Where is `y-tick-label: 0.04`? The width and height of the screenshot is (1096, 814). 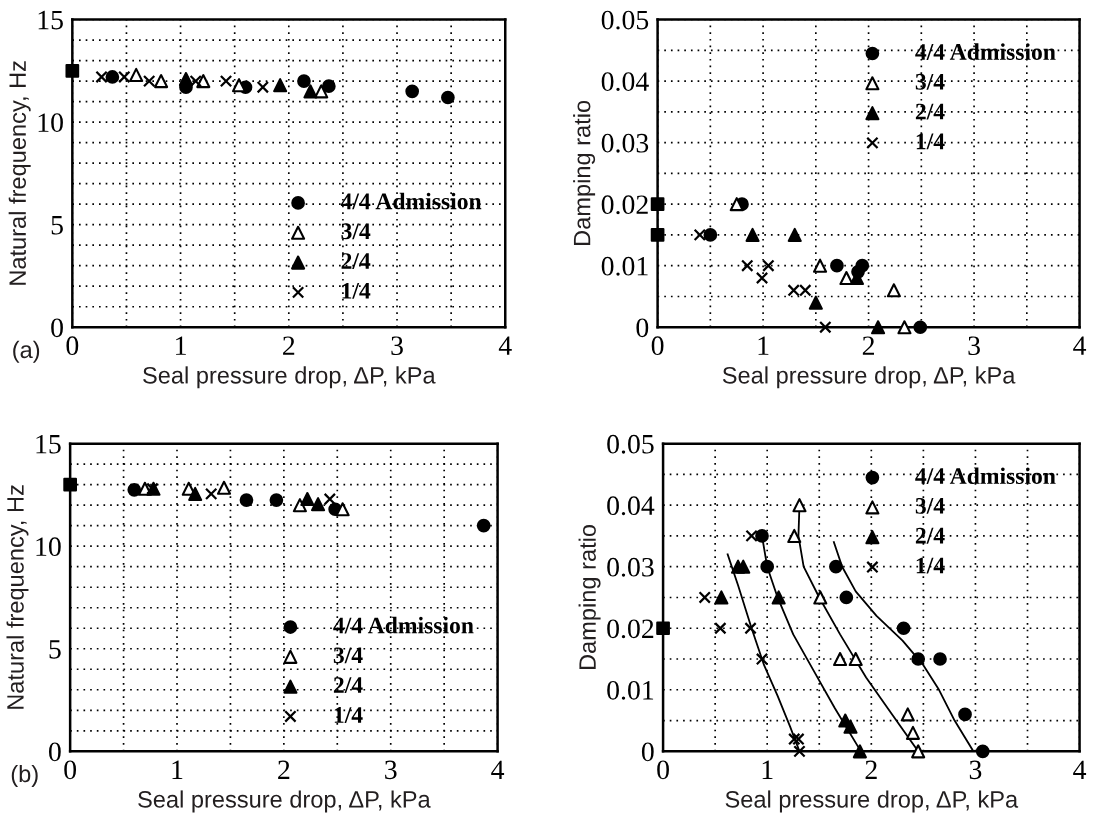
y-tick-label: 0.04 is located at coordinates (631, 506).